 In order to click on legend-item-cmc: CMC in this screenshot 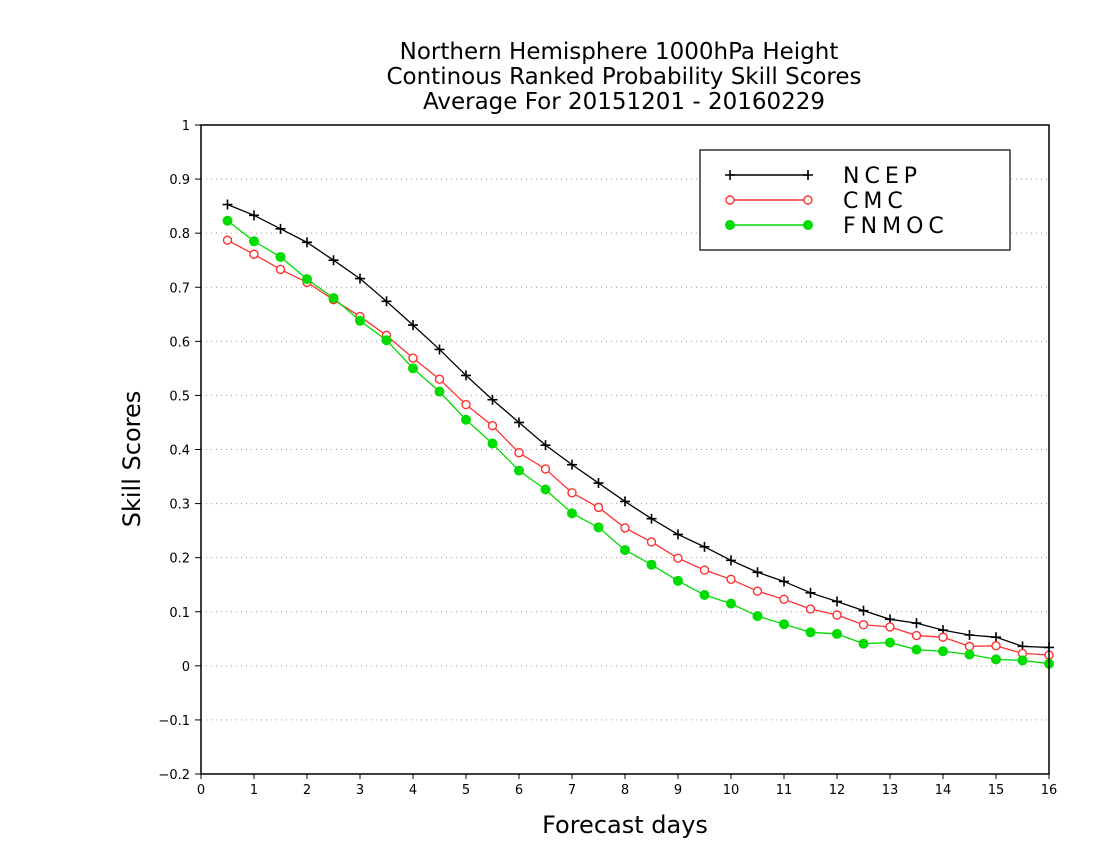, I will do `click(816, 201)`.